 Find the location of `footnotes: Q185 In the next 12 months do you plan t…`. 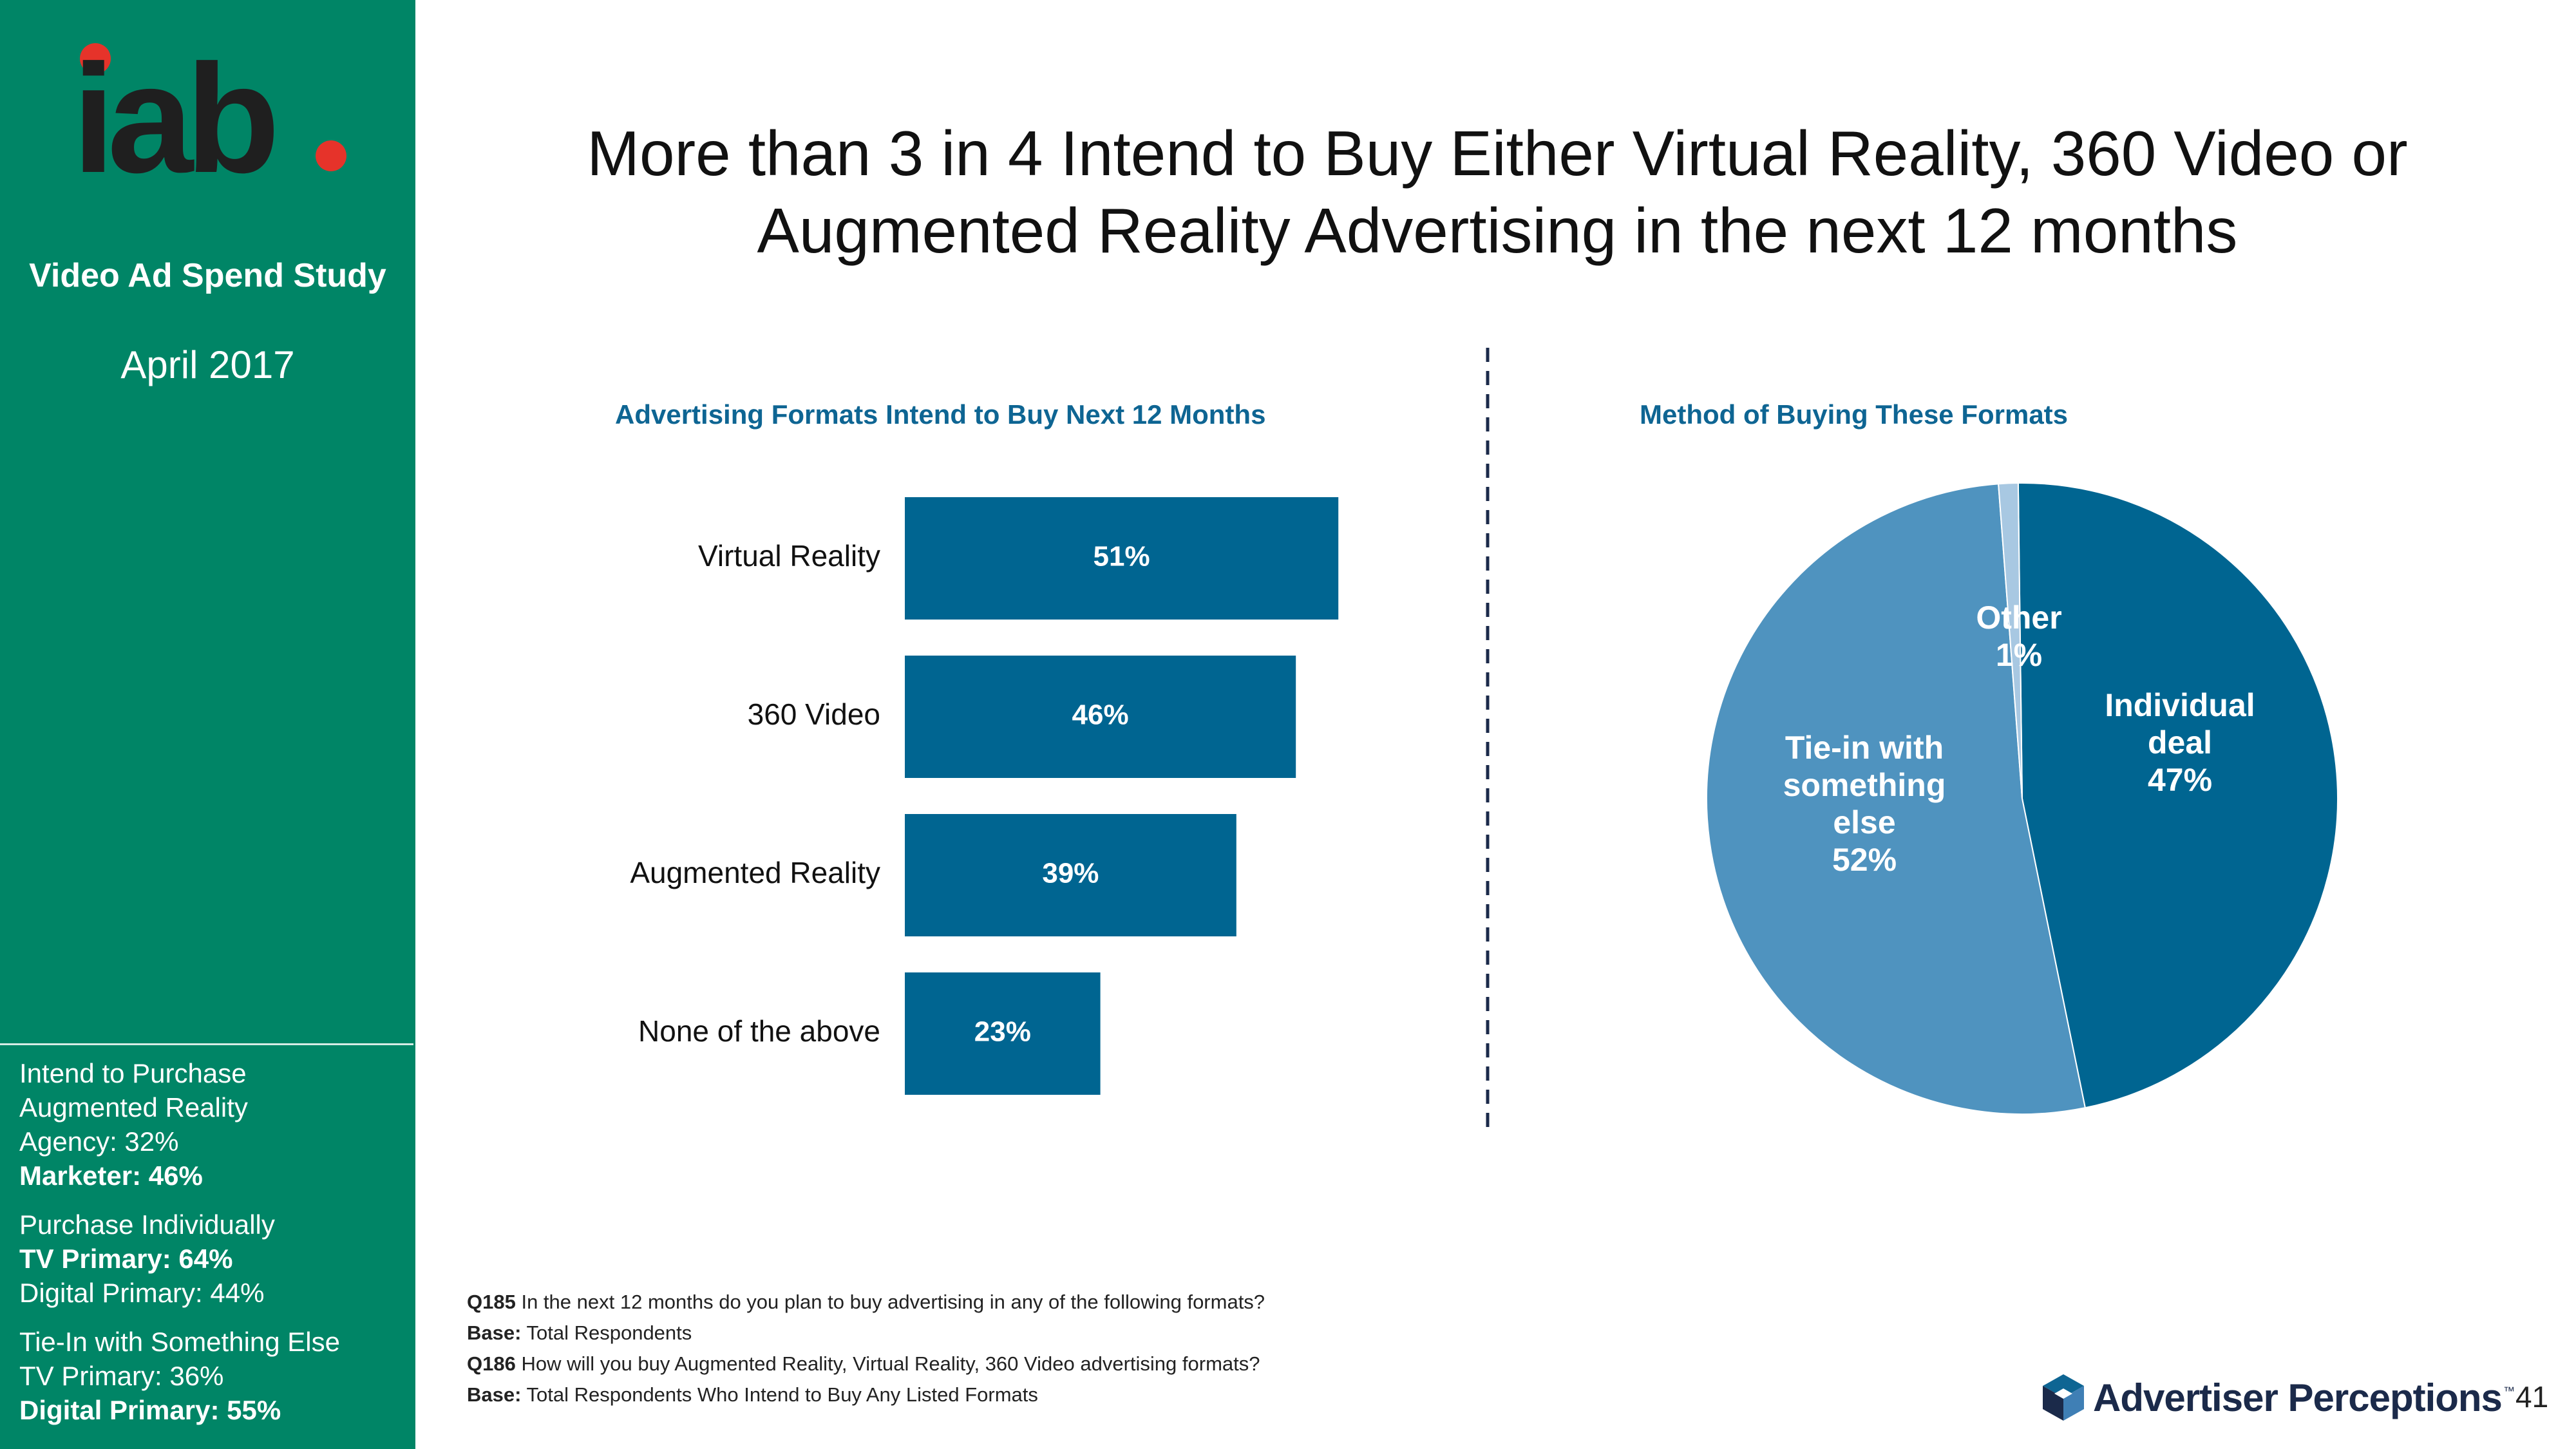

footnotes: Q185 In the next 12 months do you plan t… is located at coordinates (866, 1349).